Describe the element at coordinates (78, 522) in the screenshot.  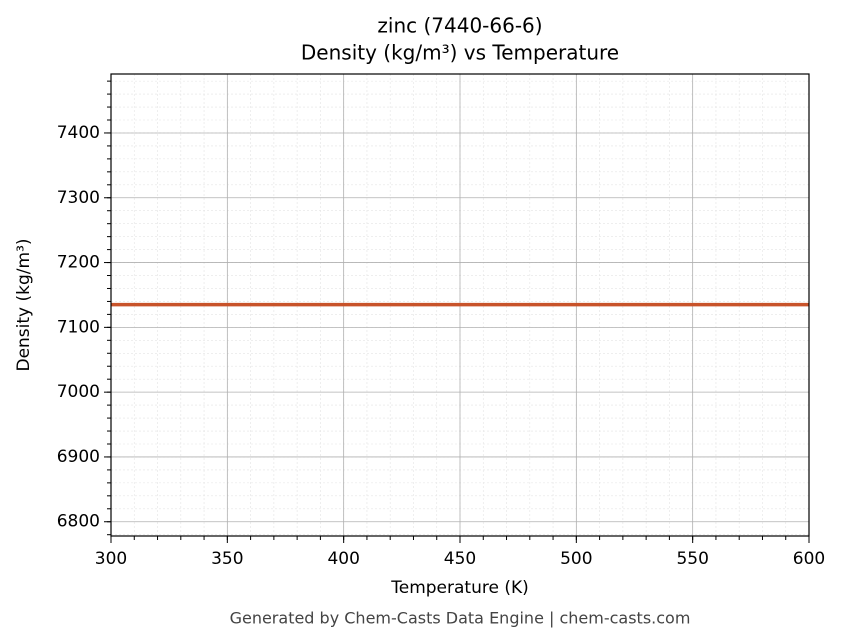
I see `y-tick-label: 6800` at that location.